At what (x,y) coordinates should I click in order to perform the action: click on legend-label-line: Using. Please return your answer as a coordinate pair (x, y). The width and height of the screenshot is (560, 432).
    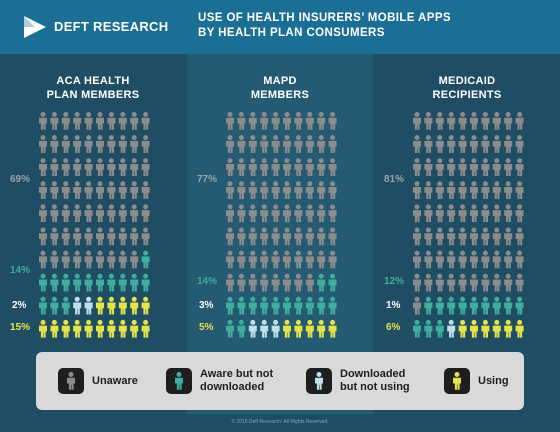
    Looking at the image, I should click on (493, 380).